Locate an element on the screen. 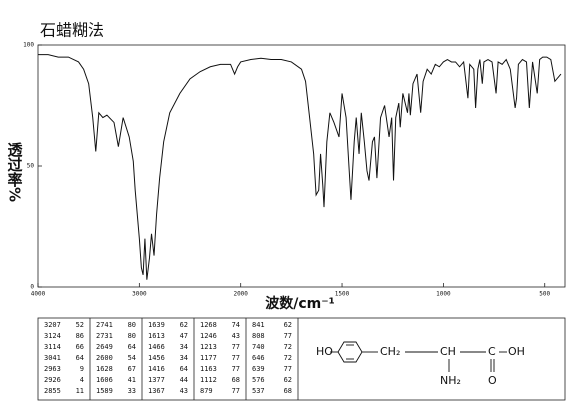  peak-wavenumber: 1606 is located at coordinates (104, 380).